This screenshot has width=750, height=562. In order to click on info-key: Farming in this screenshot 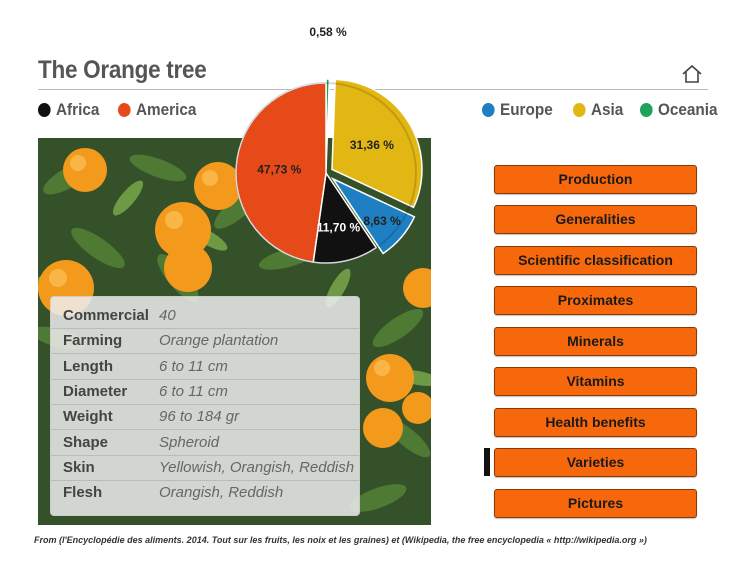, I will do `click(93, 340)`.